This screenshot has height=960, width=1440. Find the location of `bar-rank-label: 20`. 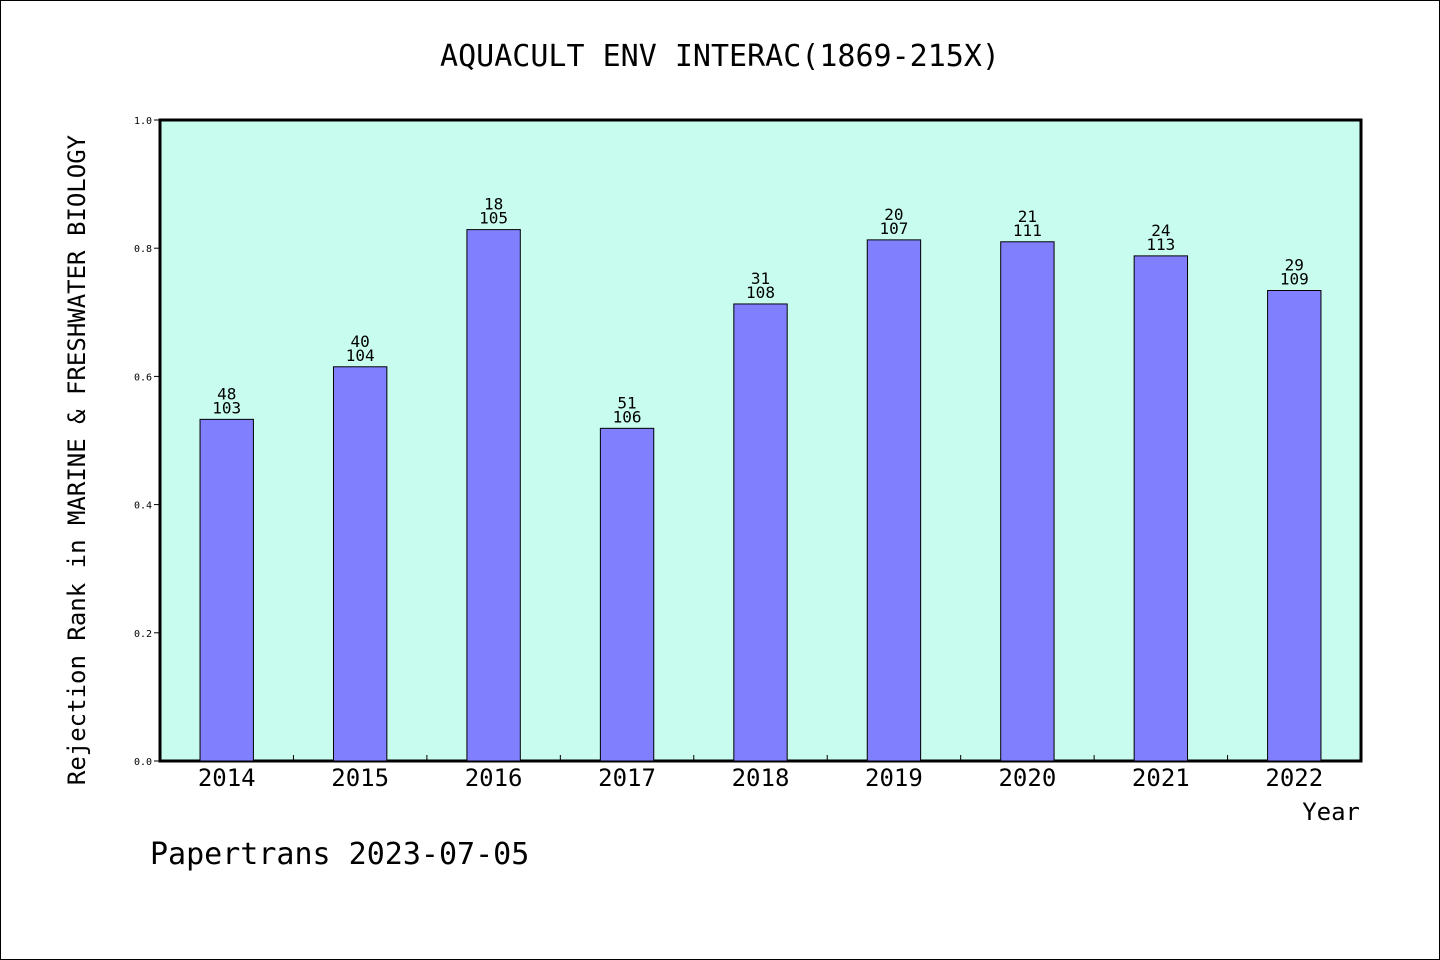

bar-rank-label: 20 is located at coordinates (893, 214).